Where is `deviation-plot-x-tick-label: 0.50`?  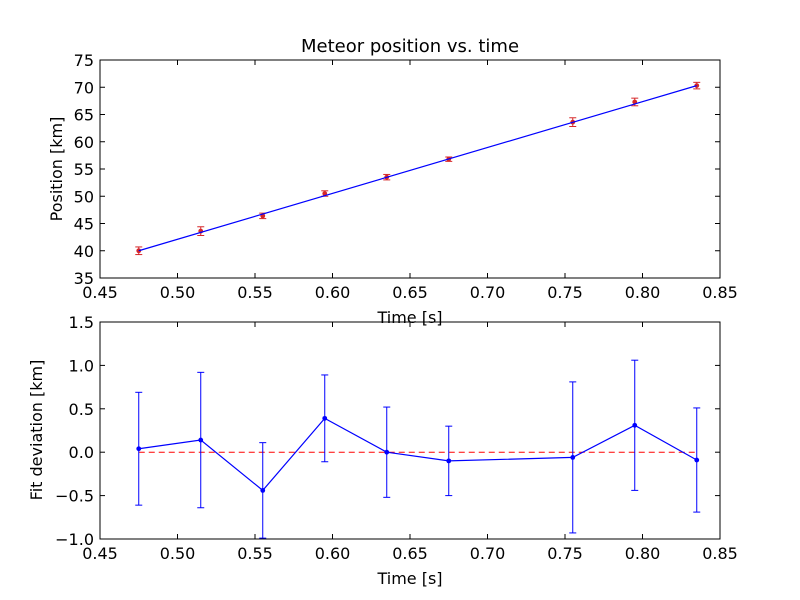
deviation-plot-x-tick-label: 0.50 is located at coordinates (178, 553).